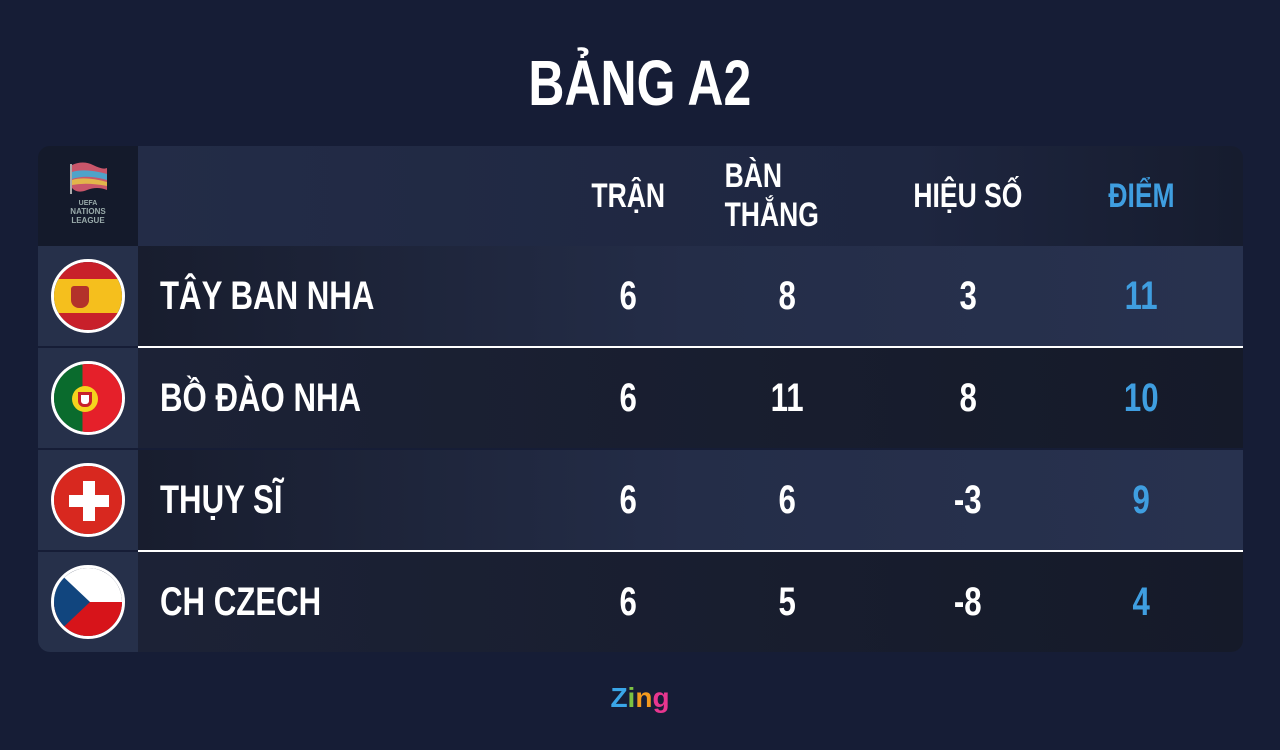 The height and width of the screenshot is (750, 1280). I want to click on svg-text: NATIONS, so click(88, 211).